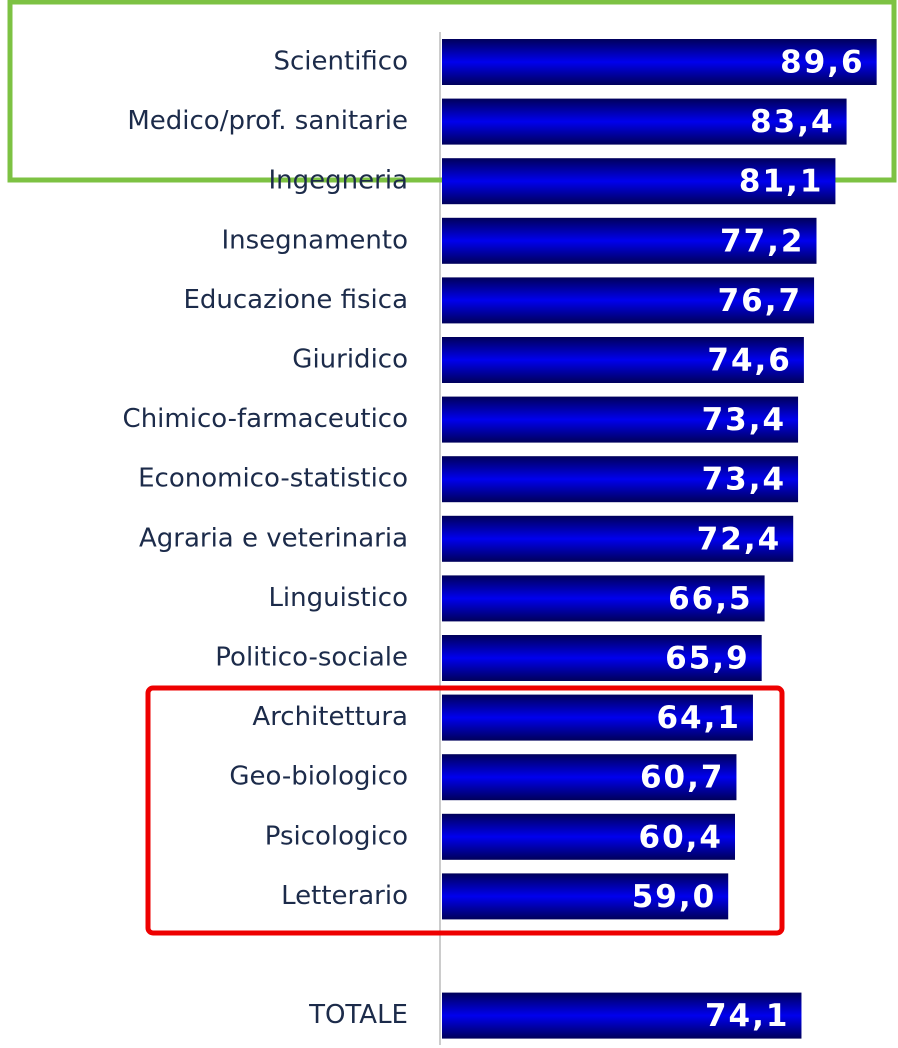  Describe the element at coordinates (344, 896) in the screenshot. I see `category-label: Letterario` at that location.